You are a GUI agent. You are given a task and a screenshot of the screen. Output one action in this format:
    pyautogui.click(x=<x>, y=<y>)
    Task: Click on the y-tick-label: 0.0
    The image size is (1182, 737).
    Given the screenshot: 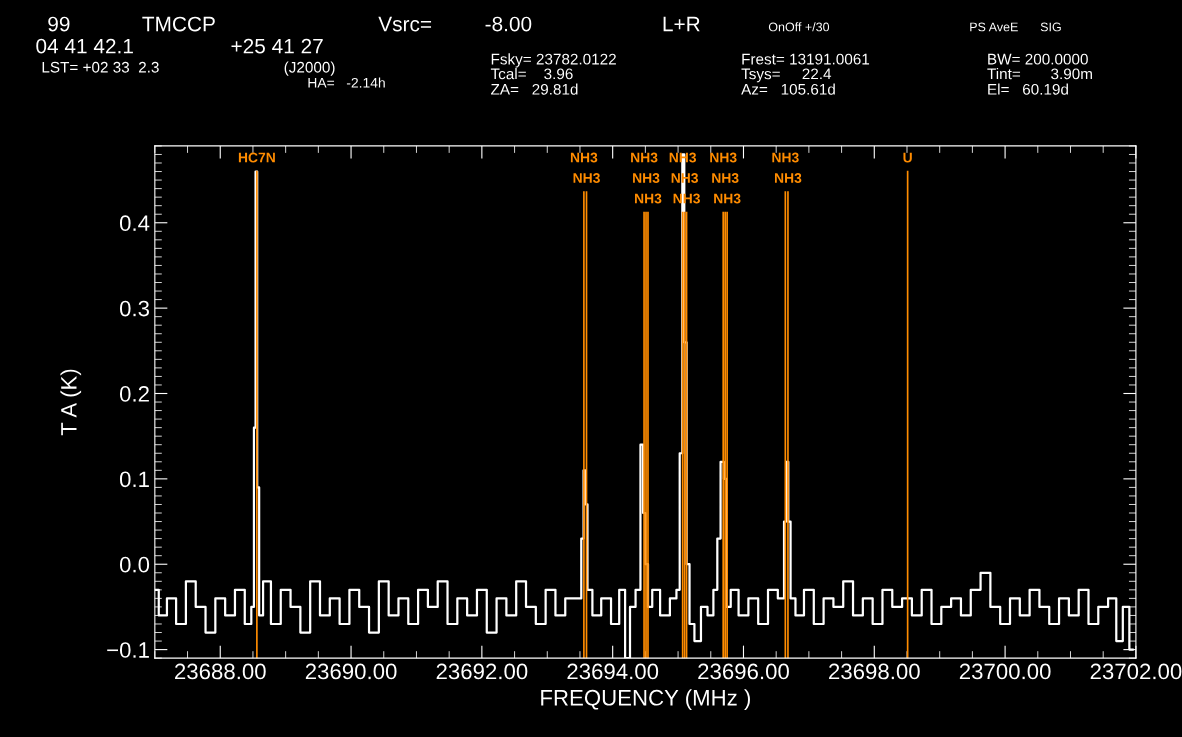 What is the action you would take?
    pyautogui.click(x=134, y=564)
    